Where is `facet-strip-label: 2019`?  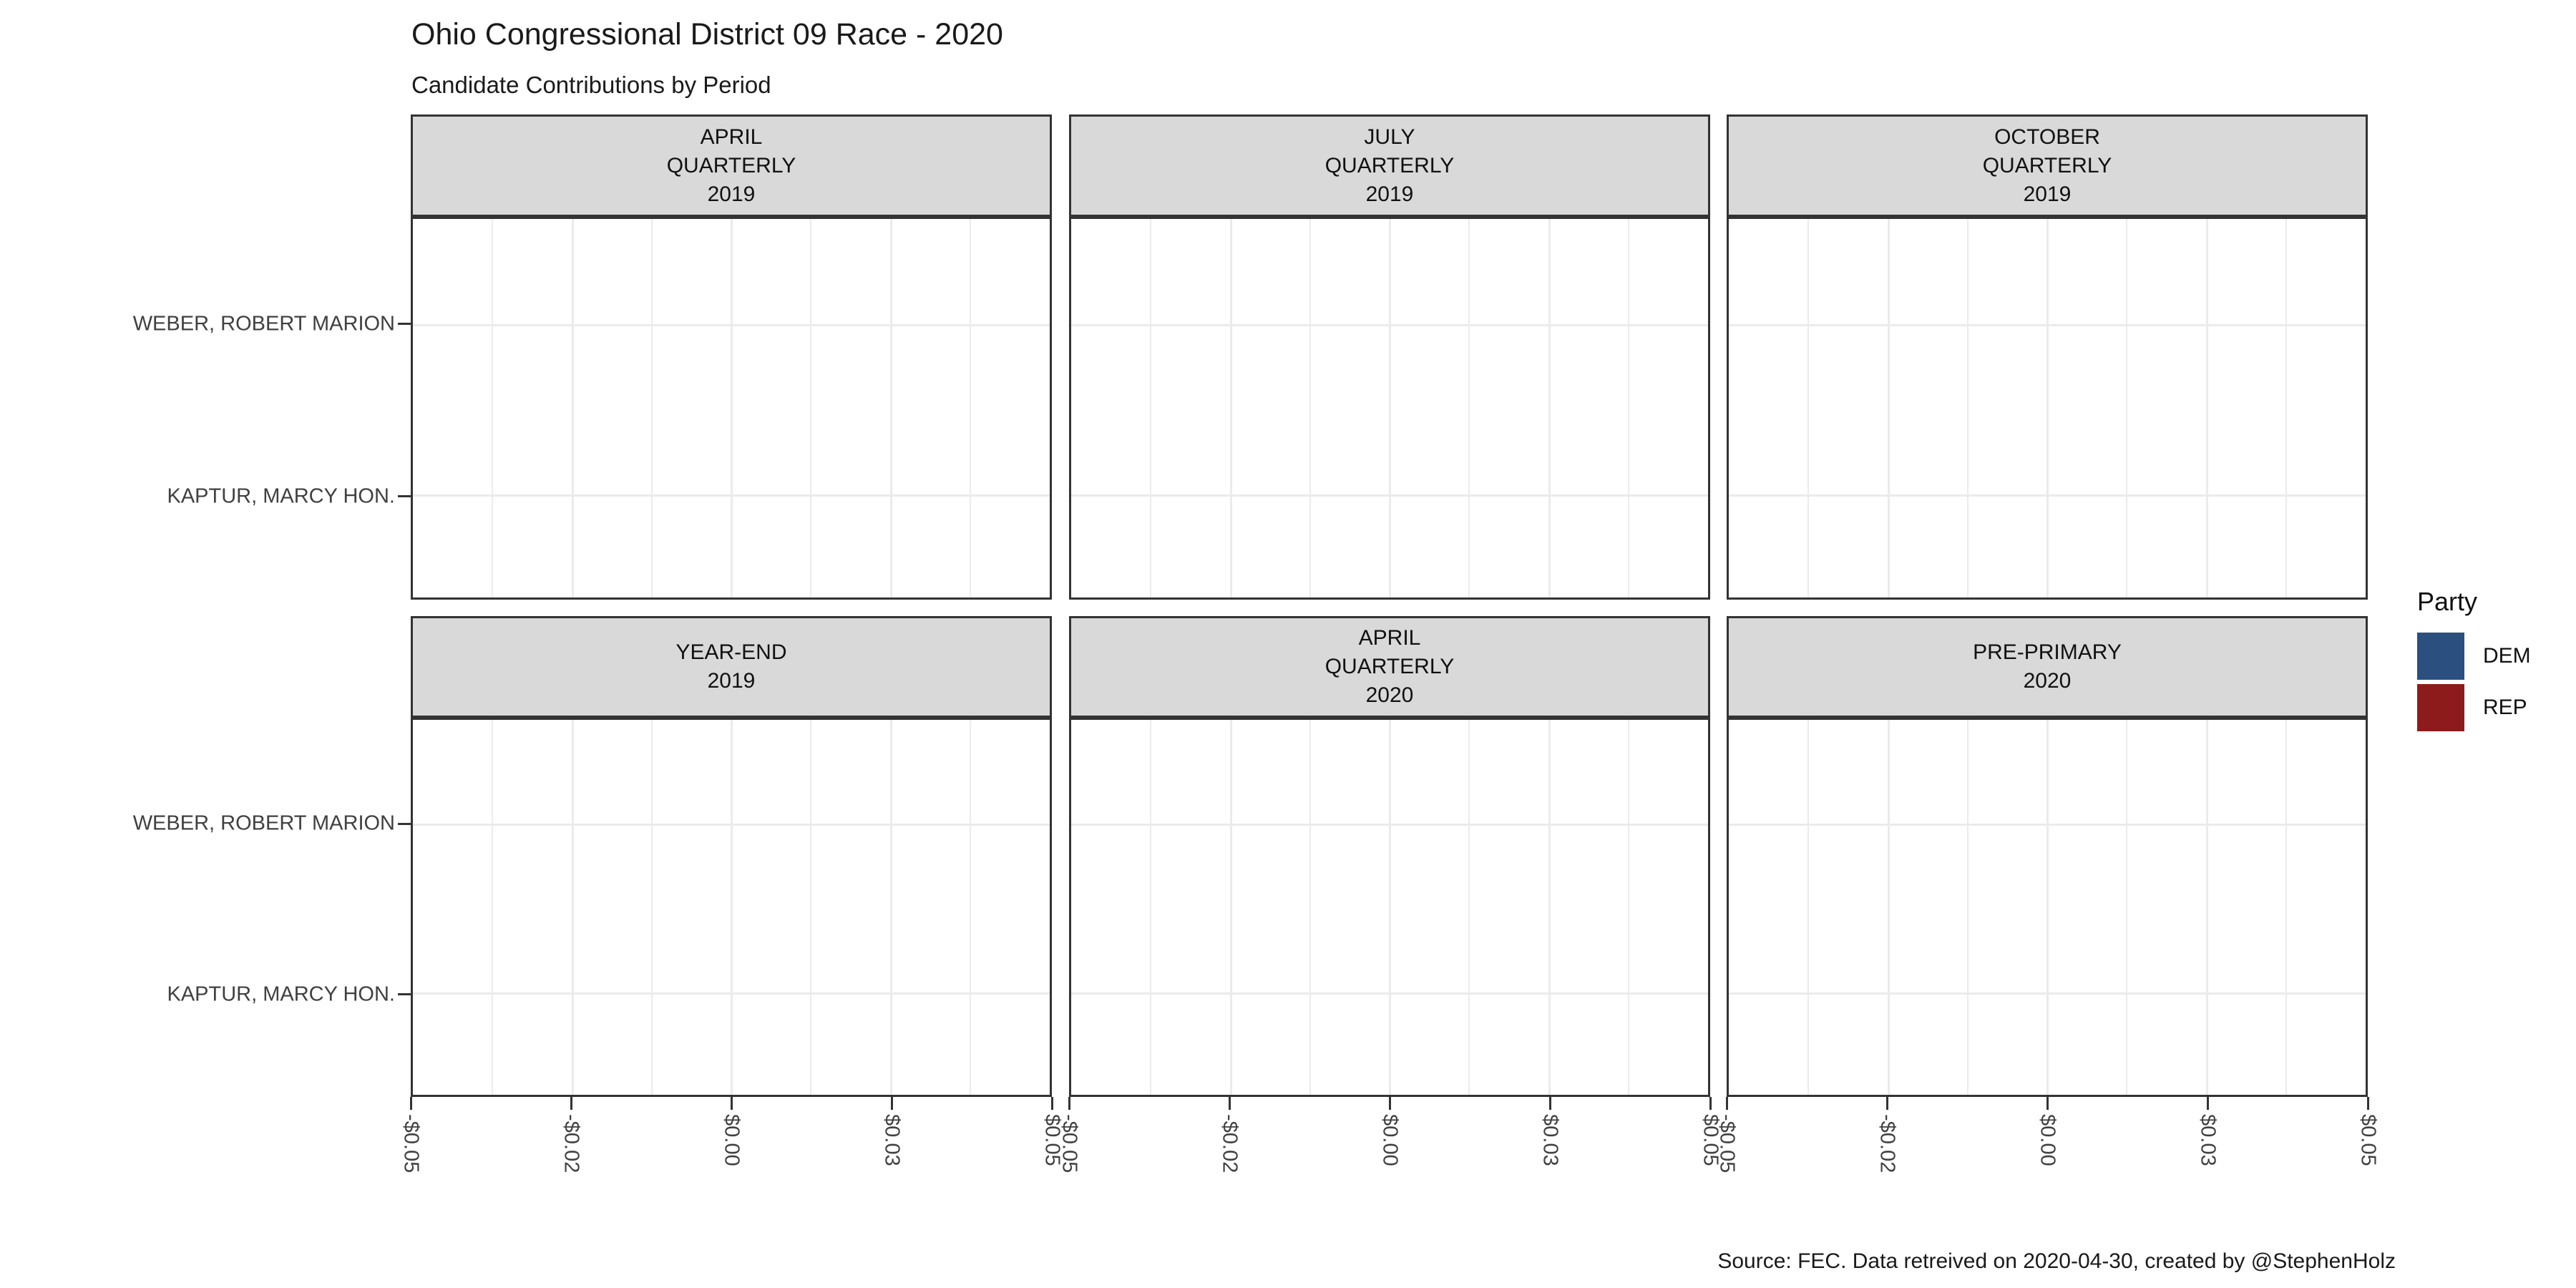
facet-strip-label: 2019 is located at coordinates (731, 194).